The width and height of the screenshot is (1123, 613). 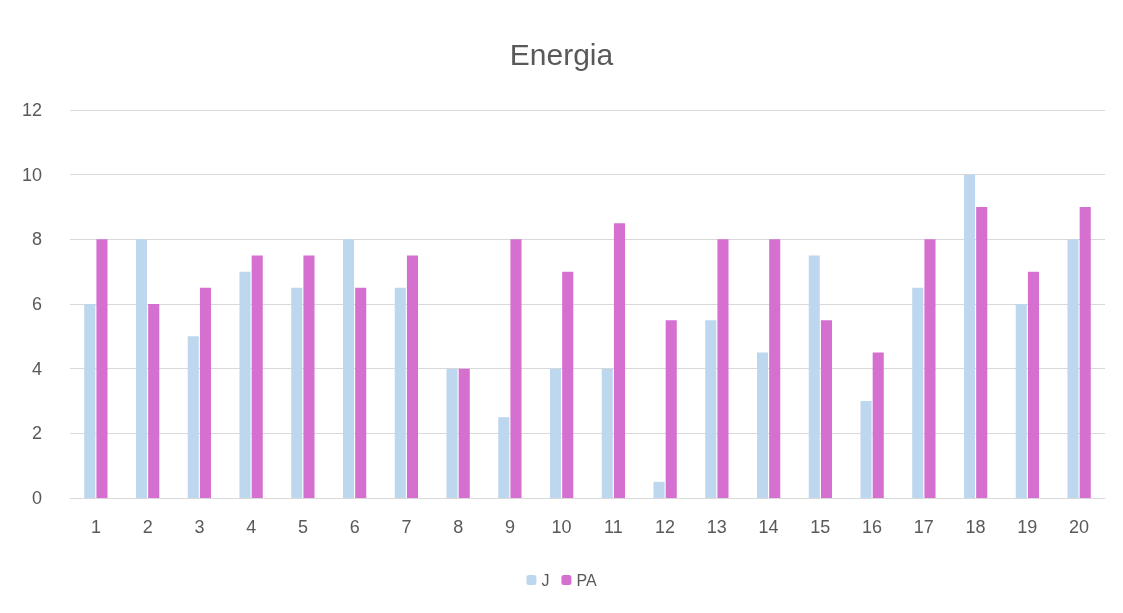 I want to click on x-tick-label: 12, so click(x=665, y=527).